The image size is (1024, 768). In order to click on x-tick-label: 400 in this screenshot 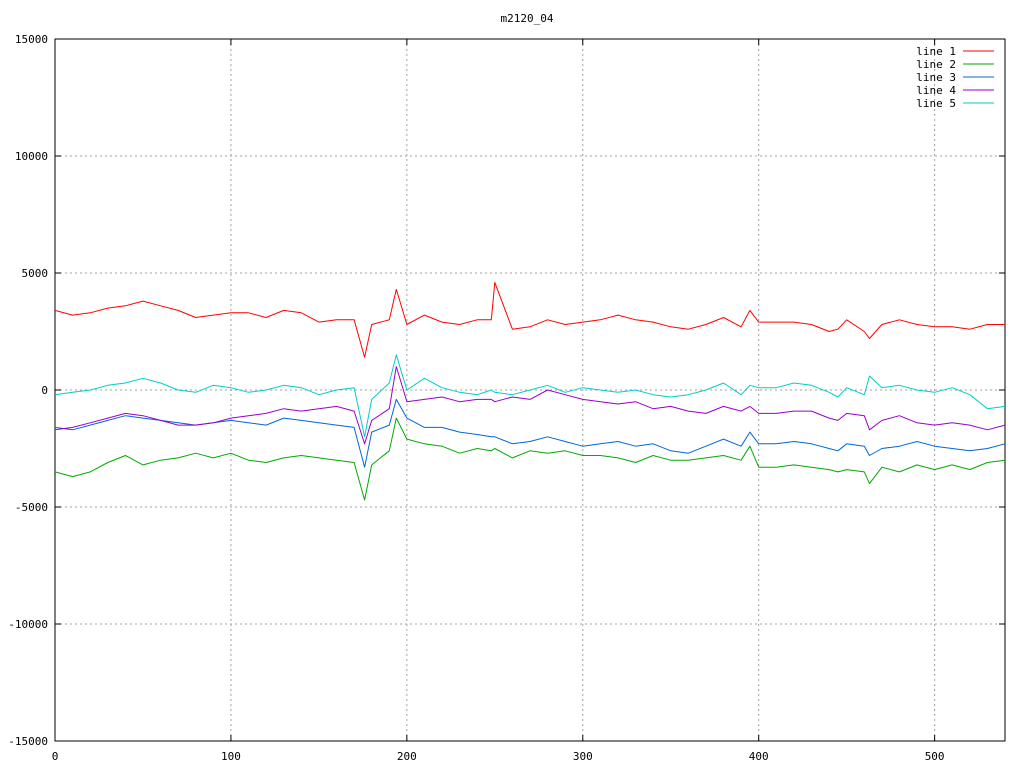, I will do `click(759, 756)`.